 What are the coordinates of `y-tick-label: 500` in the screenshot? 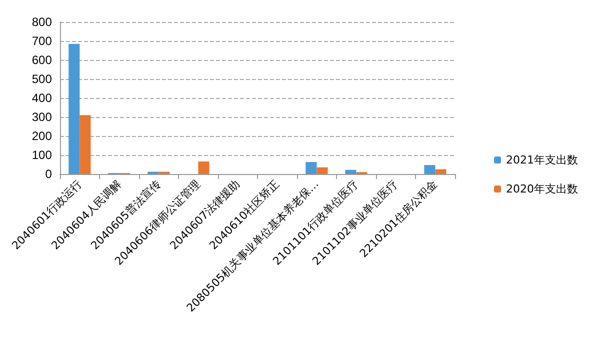 It's located at (42, 79).